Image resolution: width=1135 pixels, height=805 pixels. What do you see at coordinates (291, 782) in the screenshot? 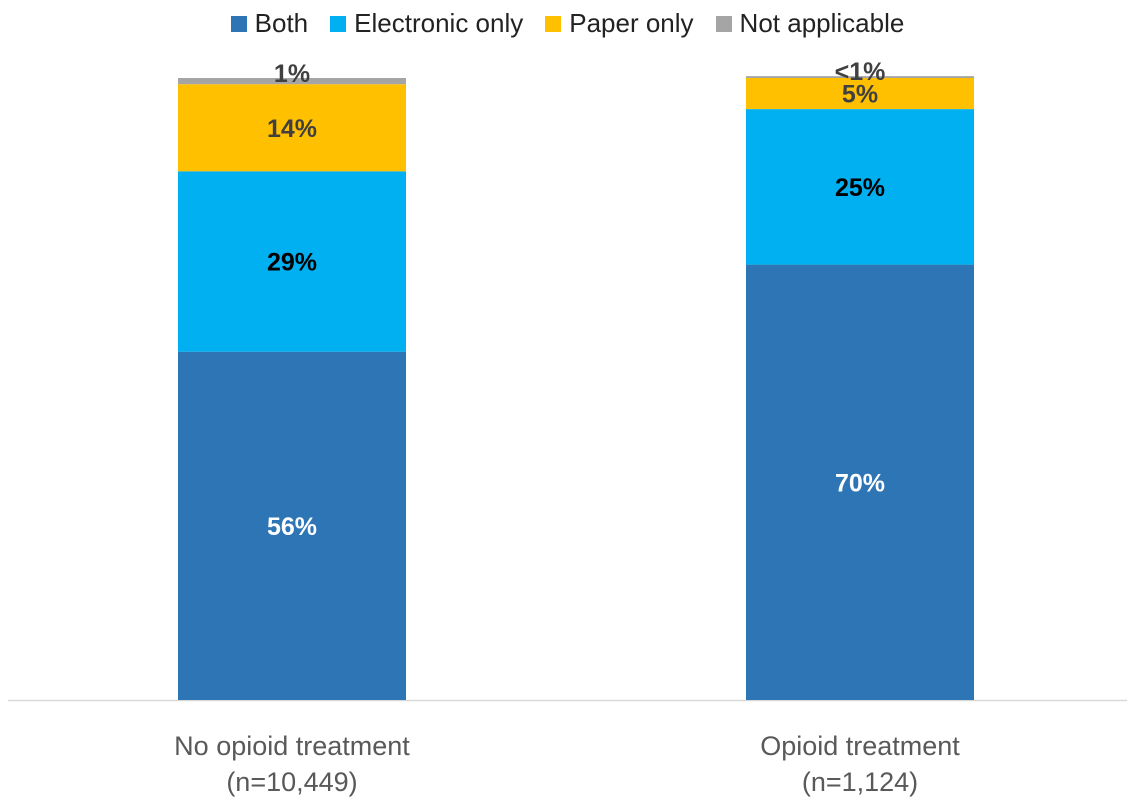
I see `x-tick-label: (n=10,449)` at bounding box center [291, 782].